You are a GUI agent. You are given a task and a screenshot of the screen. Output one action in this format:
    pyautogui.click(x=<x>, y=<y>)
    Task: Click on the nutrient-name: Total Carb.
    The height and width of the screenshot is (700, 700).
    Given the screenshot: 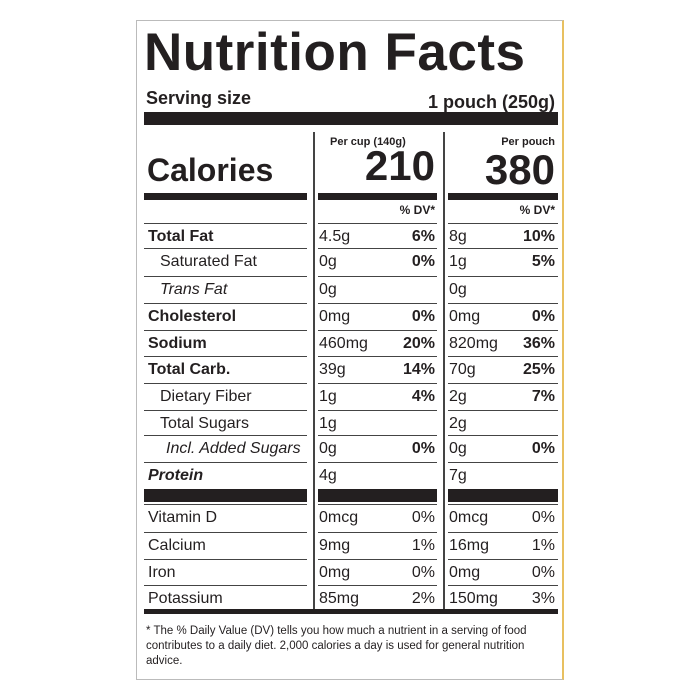 What is the action you would take?
    pyautogui.click(x=189, y=369)
    